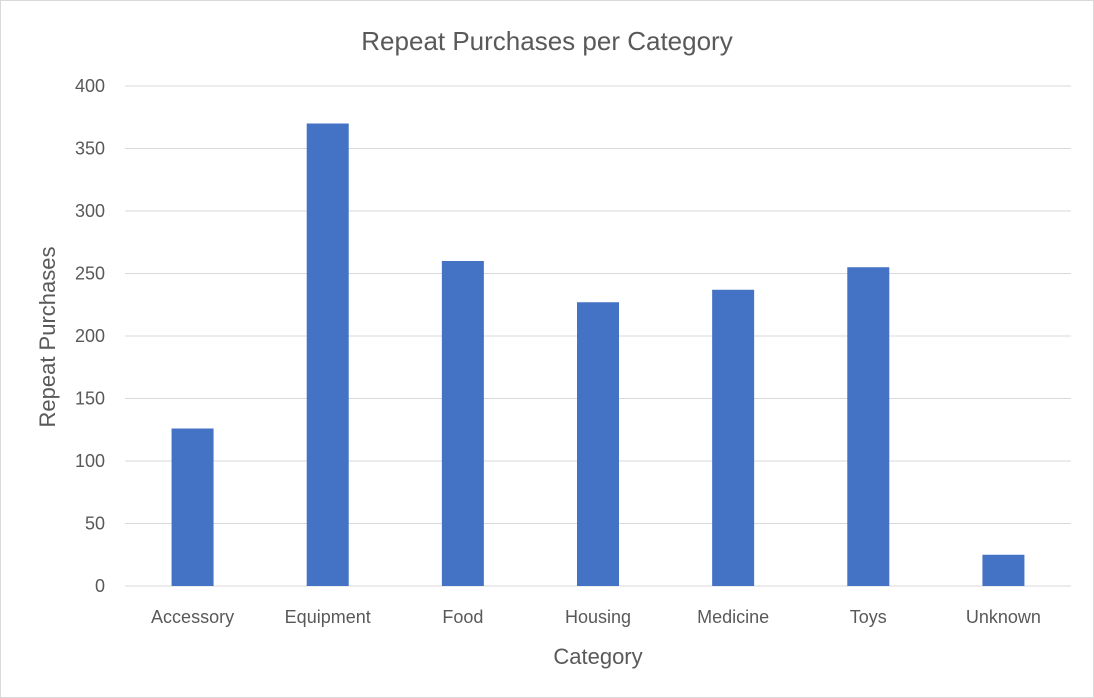 Image resolution: width=1094 pixels, height=698 pixels. Describe the element at coordinates (90, 274) in the screenshot. I see `y-tick-label: 250` at that location.